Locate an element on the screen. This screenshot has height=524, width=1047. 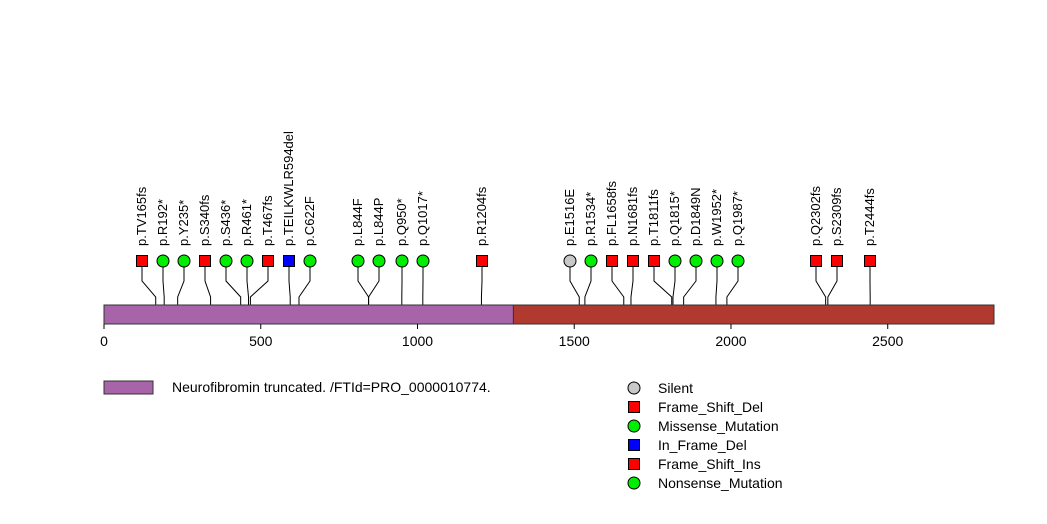
mutation-26: p.T2444fs is located at coordinates (869, 246).